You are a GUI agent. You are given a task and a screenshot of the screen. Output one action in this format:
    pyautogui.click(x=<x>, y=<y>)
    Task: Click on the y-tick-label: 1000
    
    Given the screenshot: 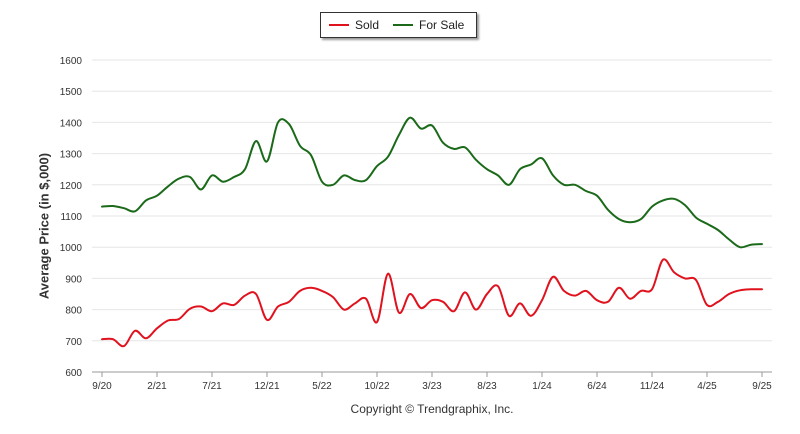 What is the action you would take?
    pyautogui.click(x=71, y=248)
    